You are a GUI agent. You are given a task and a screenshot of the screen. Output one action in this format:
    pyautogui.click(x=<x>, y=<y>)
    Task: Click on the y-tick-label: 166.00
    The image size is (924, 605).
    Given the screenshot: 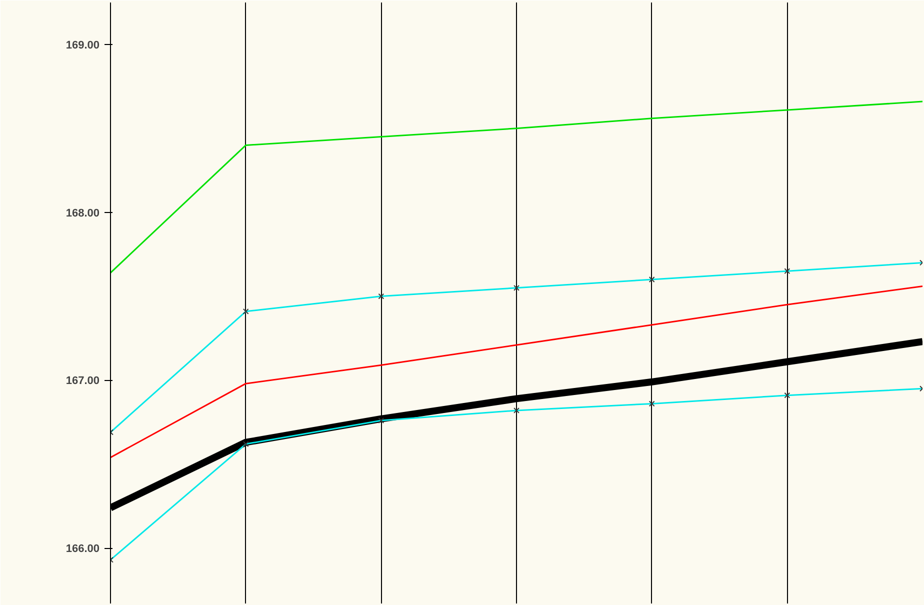 What is the action you would take?
    pyautogui.click(x=83, y=549)
    